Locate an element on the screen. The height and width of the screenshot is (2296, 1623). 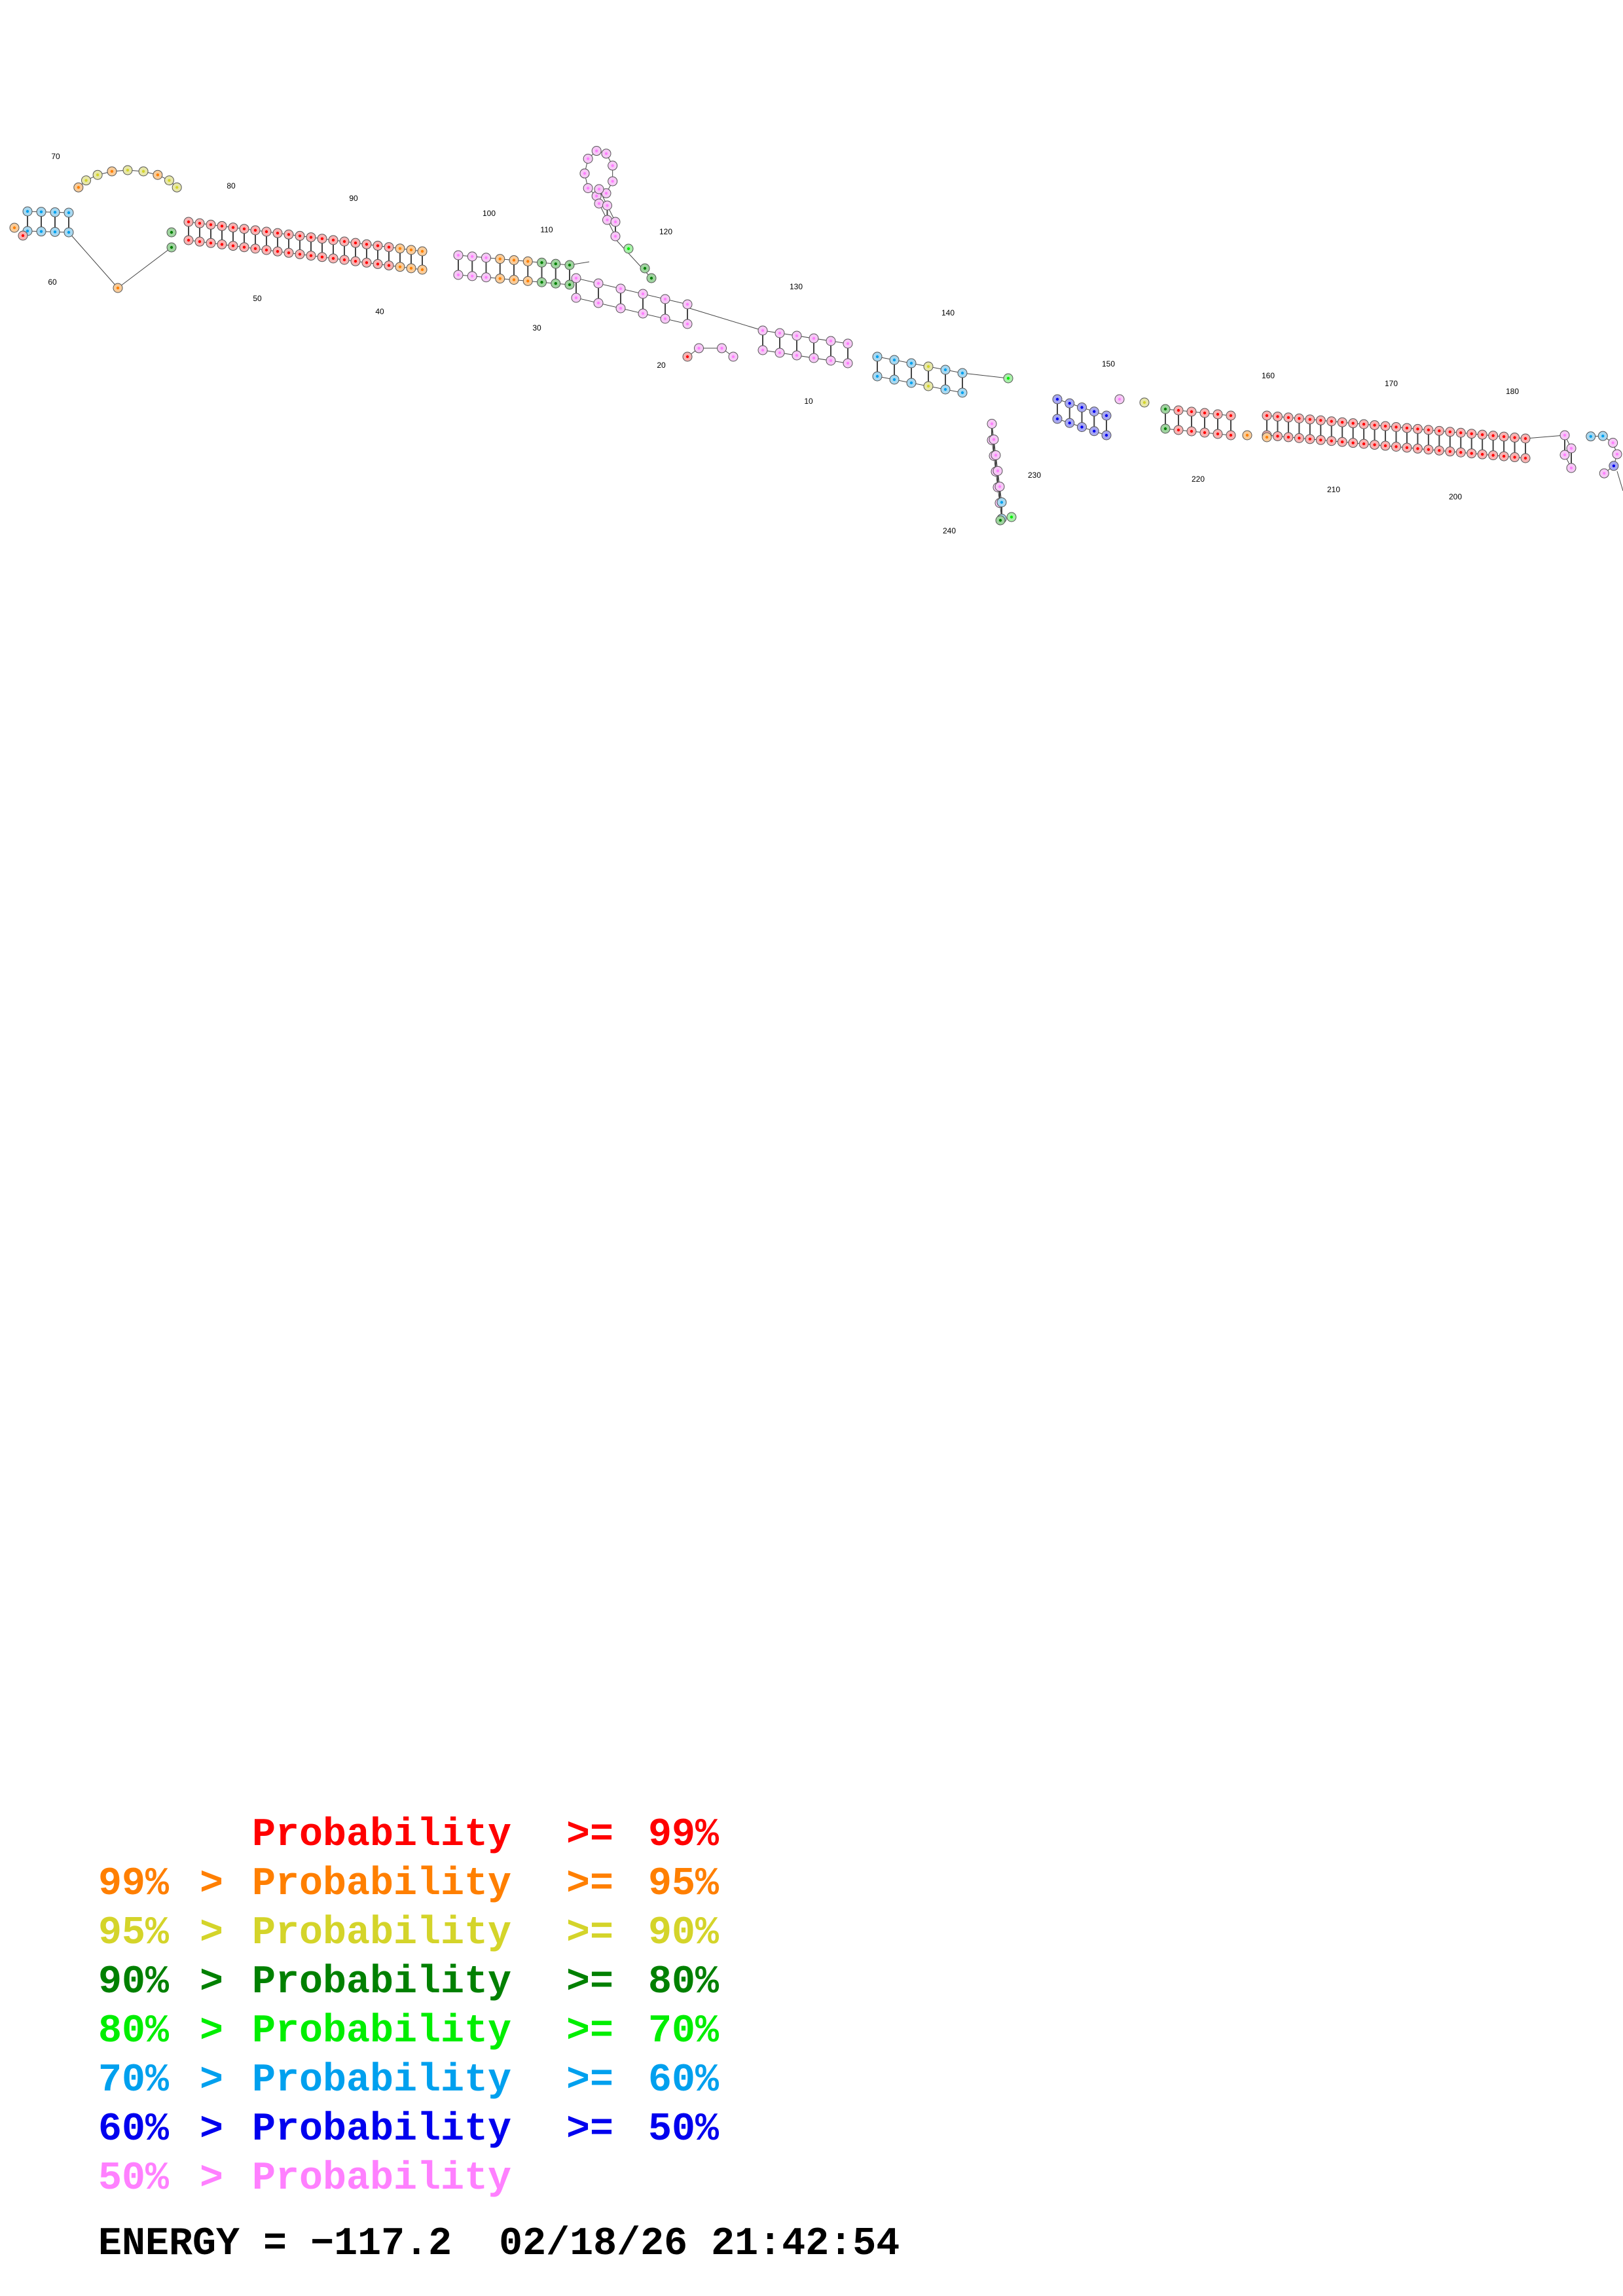
energy-timestamp: 02/18/26 21:42:54 is located at coordinates (699, 2244).